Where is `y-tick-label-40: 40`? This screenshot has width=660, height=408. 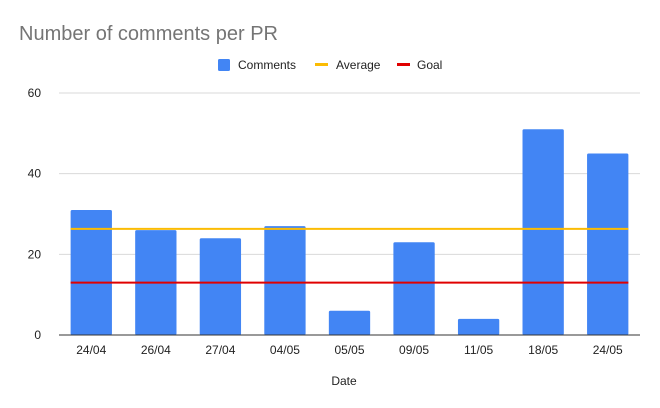 y-tick-label-40: 40 is located at coordinates (35, 174).